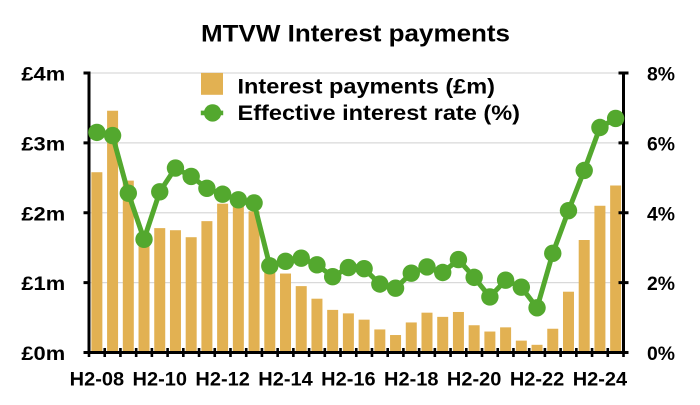 This screenshot has height=405, width=700. Describe the element at coordinates (285, 380) in the screenshot. I see `svg-text: H2-14` at that location.